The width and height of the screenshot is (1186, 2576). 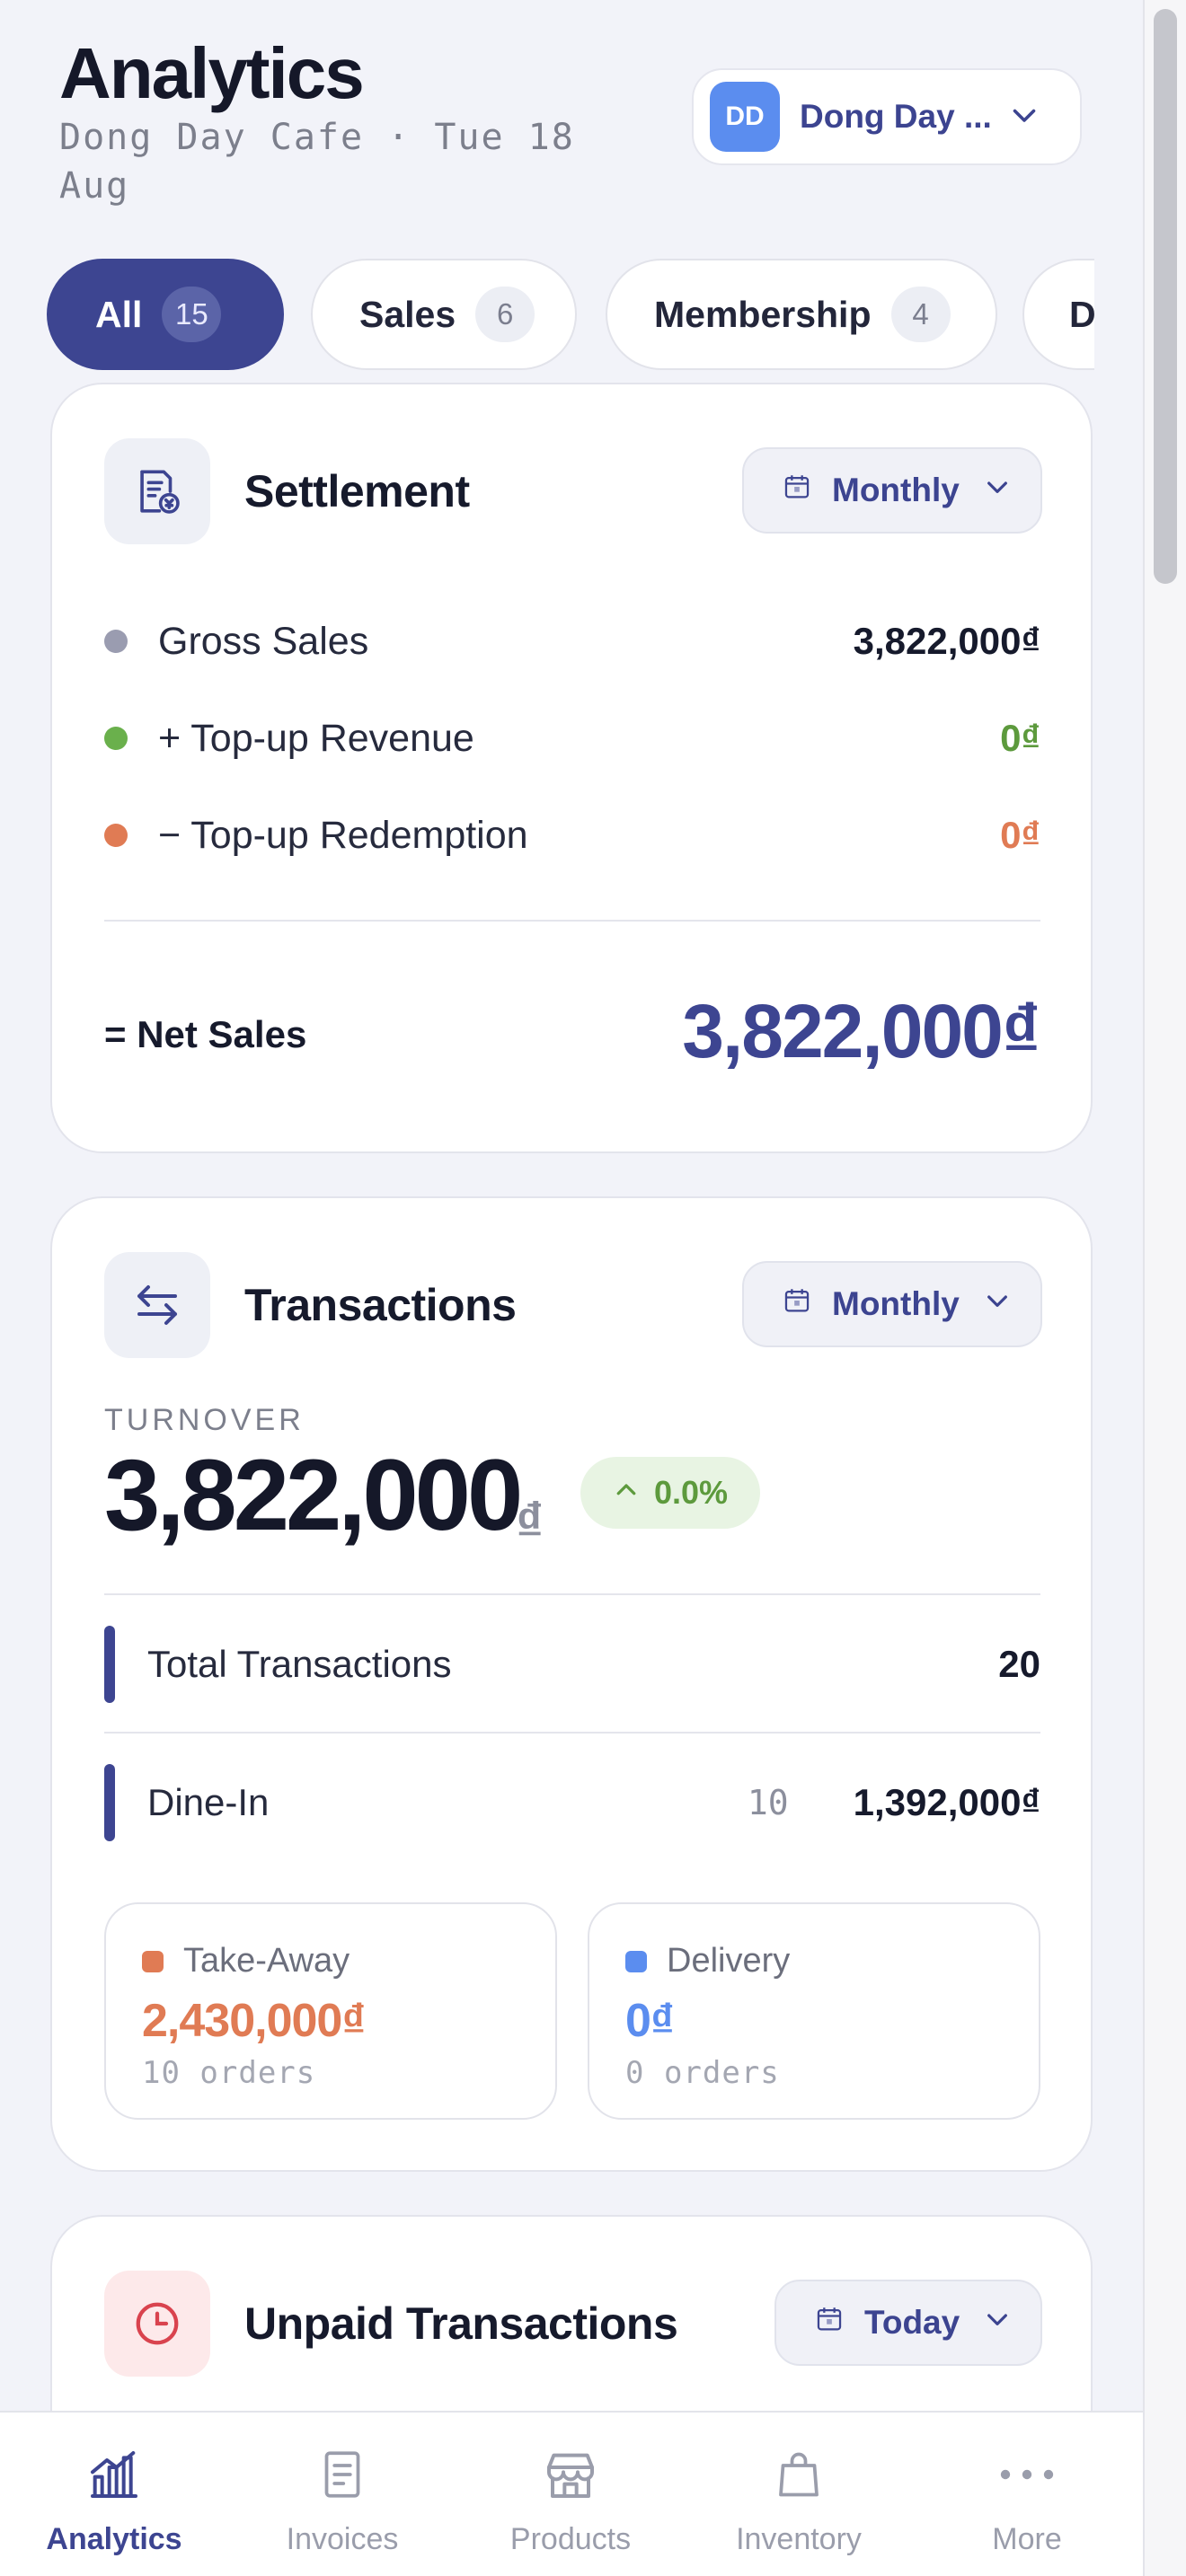 I want to click on filter-tabs: All 15 Sales 6 Membership 4 D, so click(x=570, y=314).